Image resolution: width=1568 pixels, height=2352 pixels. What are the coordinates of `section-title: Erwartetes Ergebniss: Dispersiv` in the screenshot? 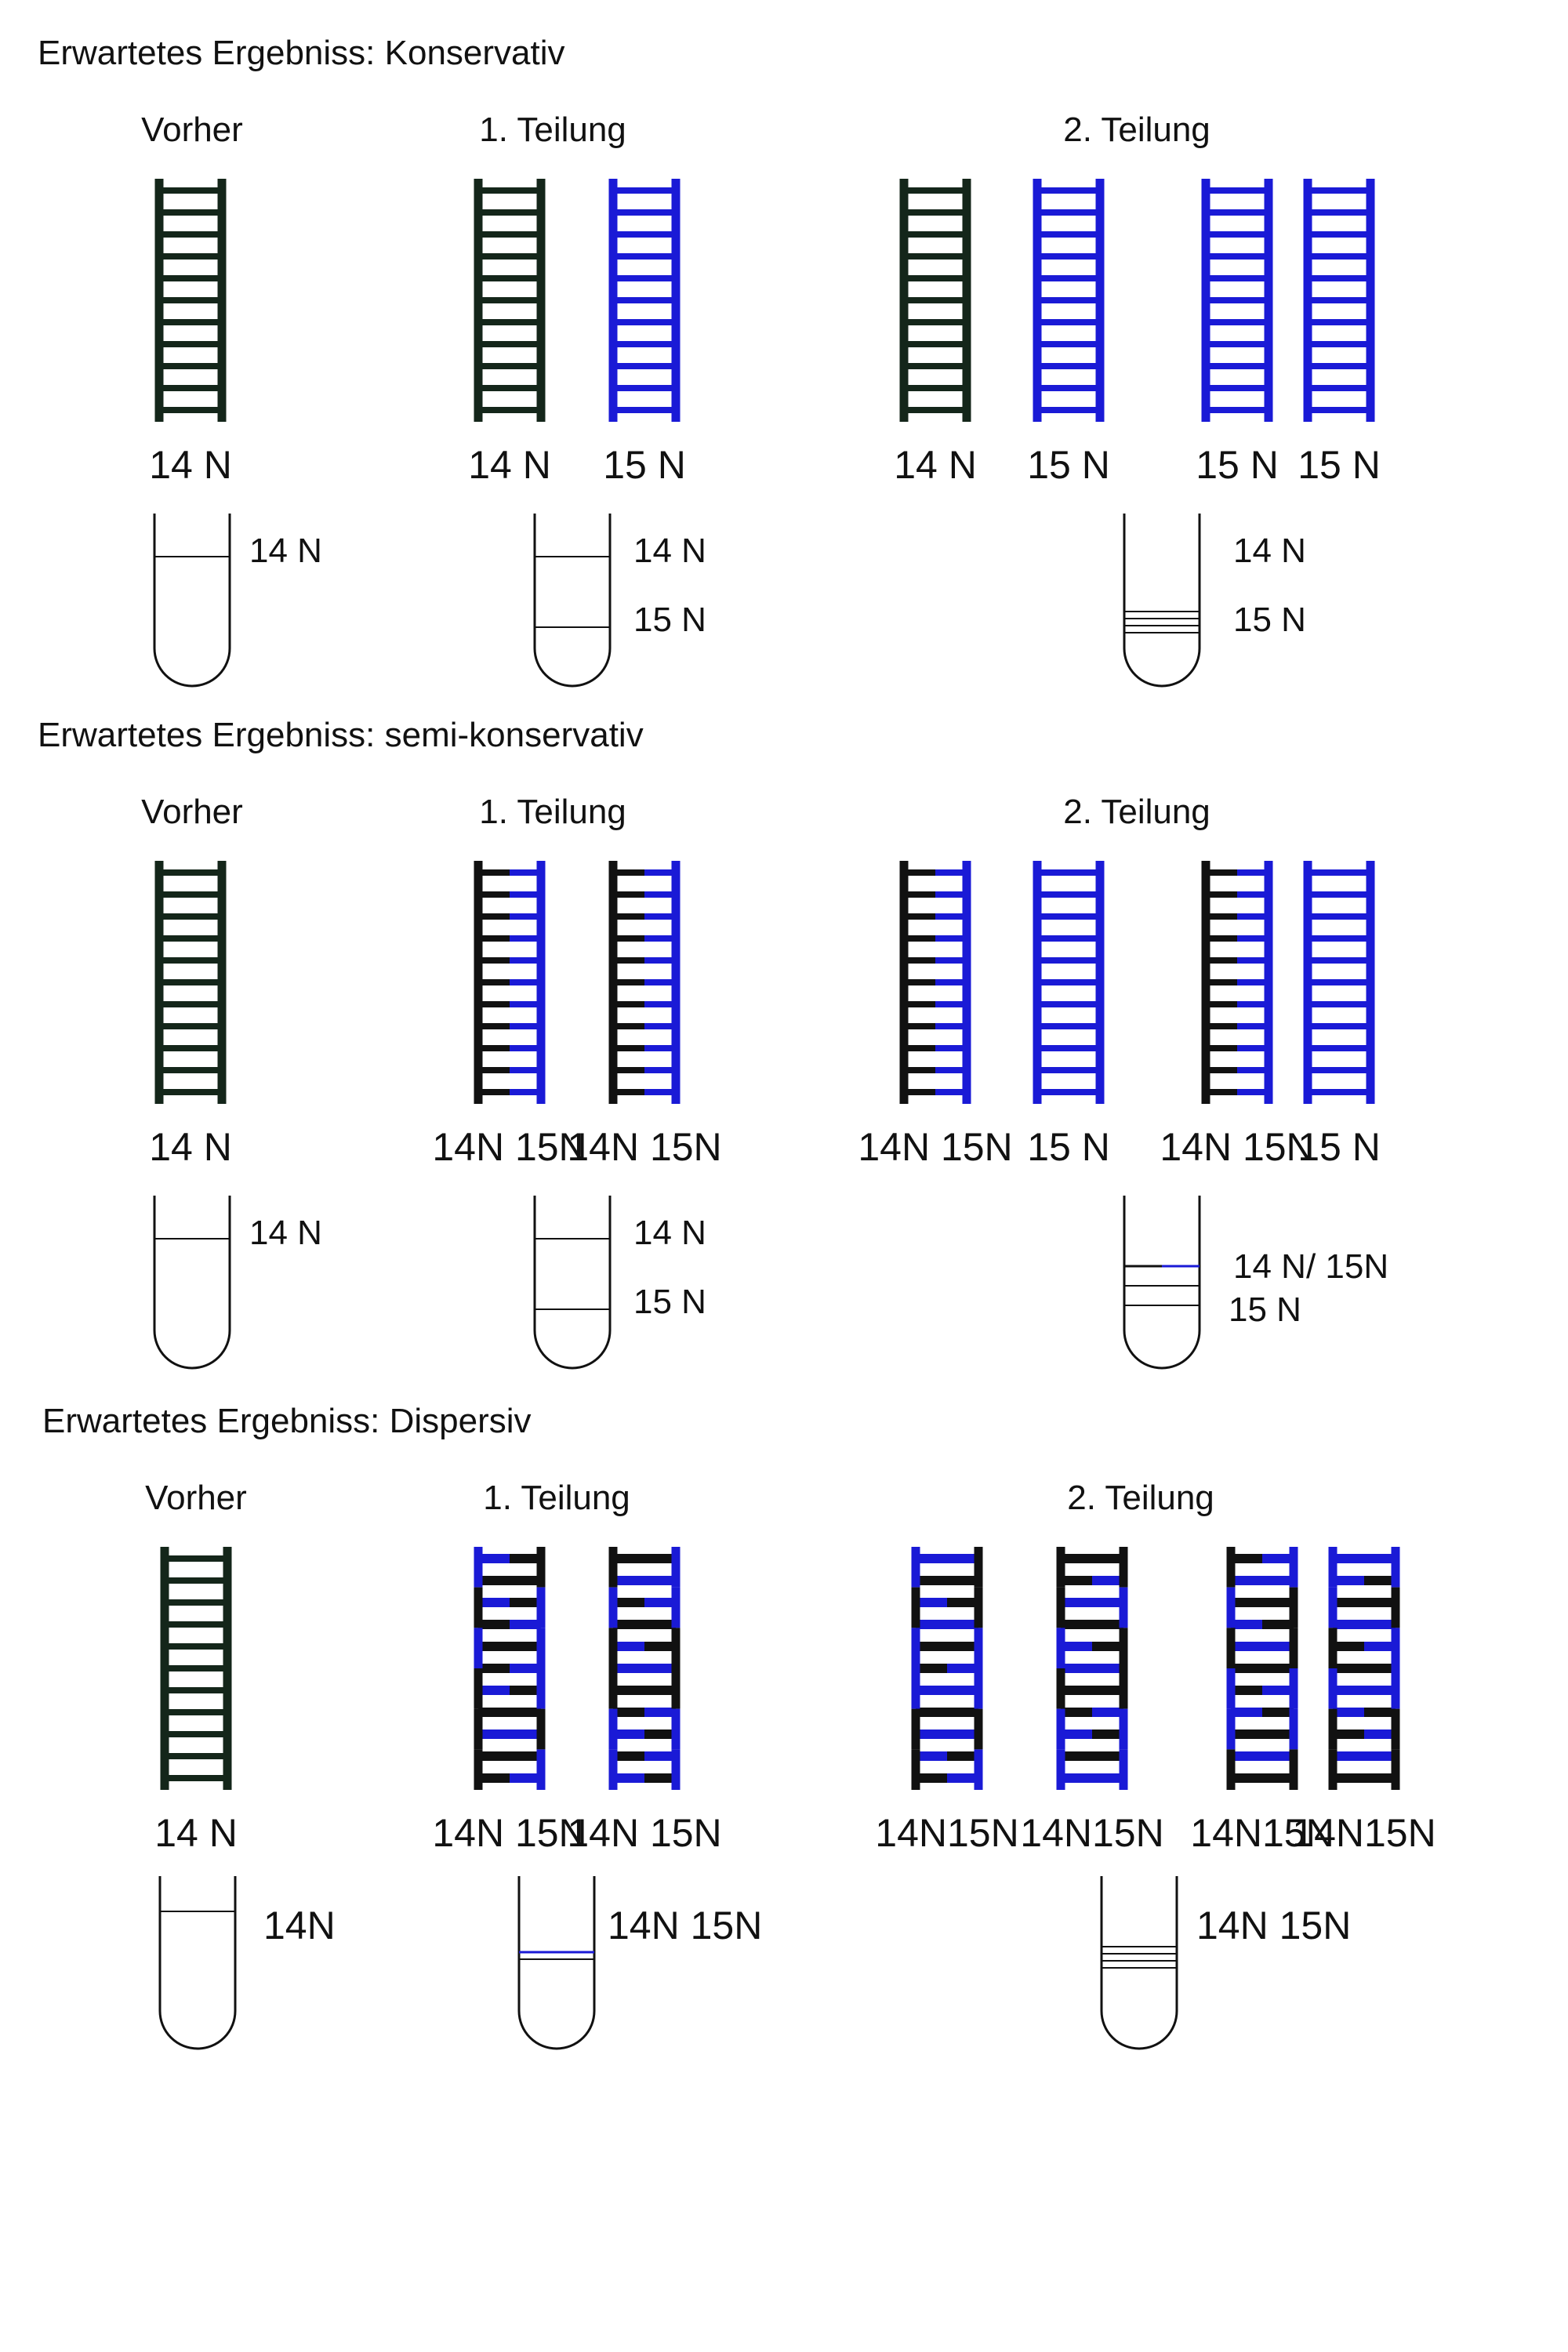 It's located at (287, 1421).